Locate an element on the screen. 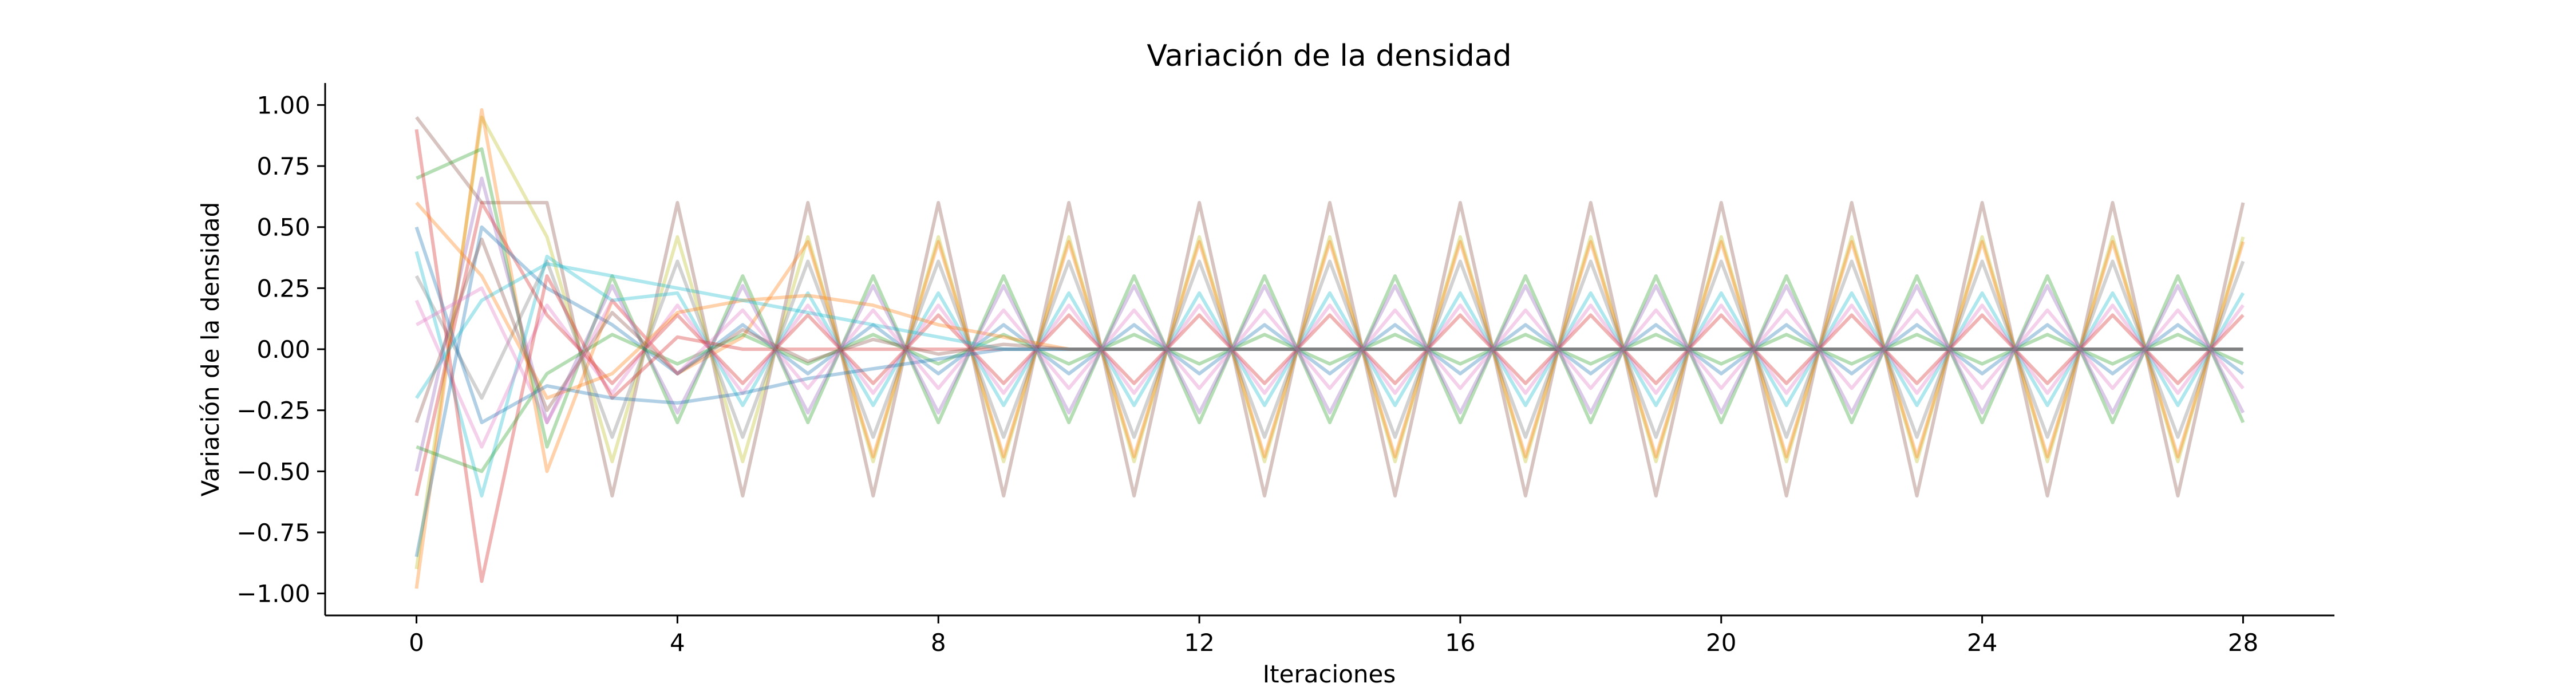 This screenshot has width=2576, height=687. y-tick-label: 1.00 is located at coordinates (283, 105).